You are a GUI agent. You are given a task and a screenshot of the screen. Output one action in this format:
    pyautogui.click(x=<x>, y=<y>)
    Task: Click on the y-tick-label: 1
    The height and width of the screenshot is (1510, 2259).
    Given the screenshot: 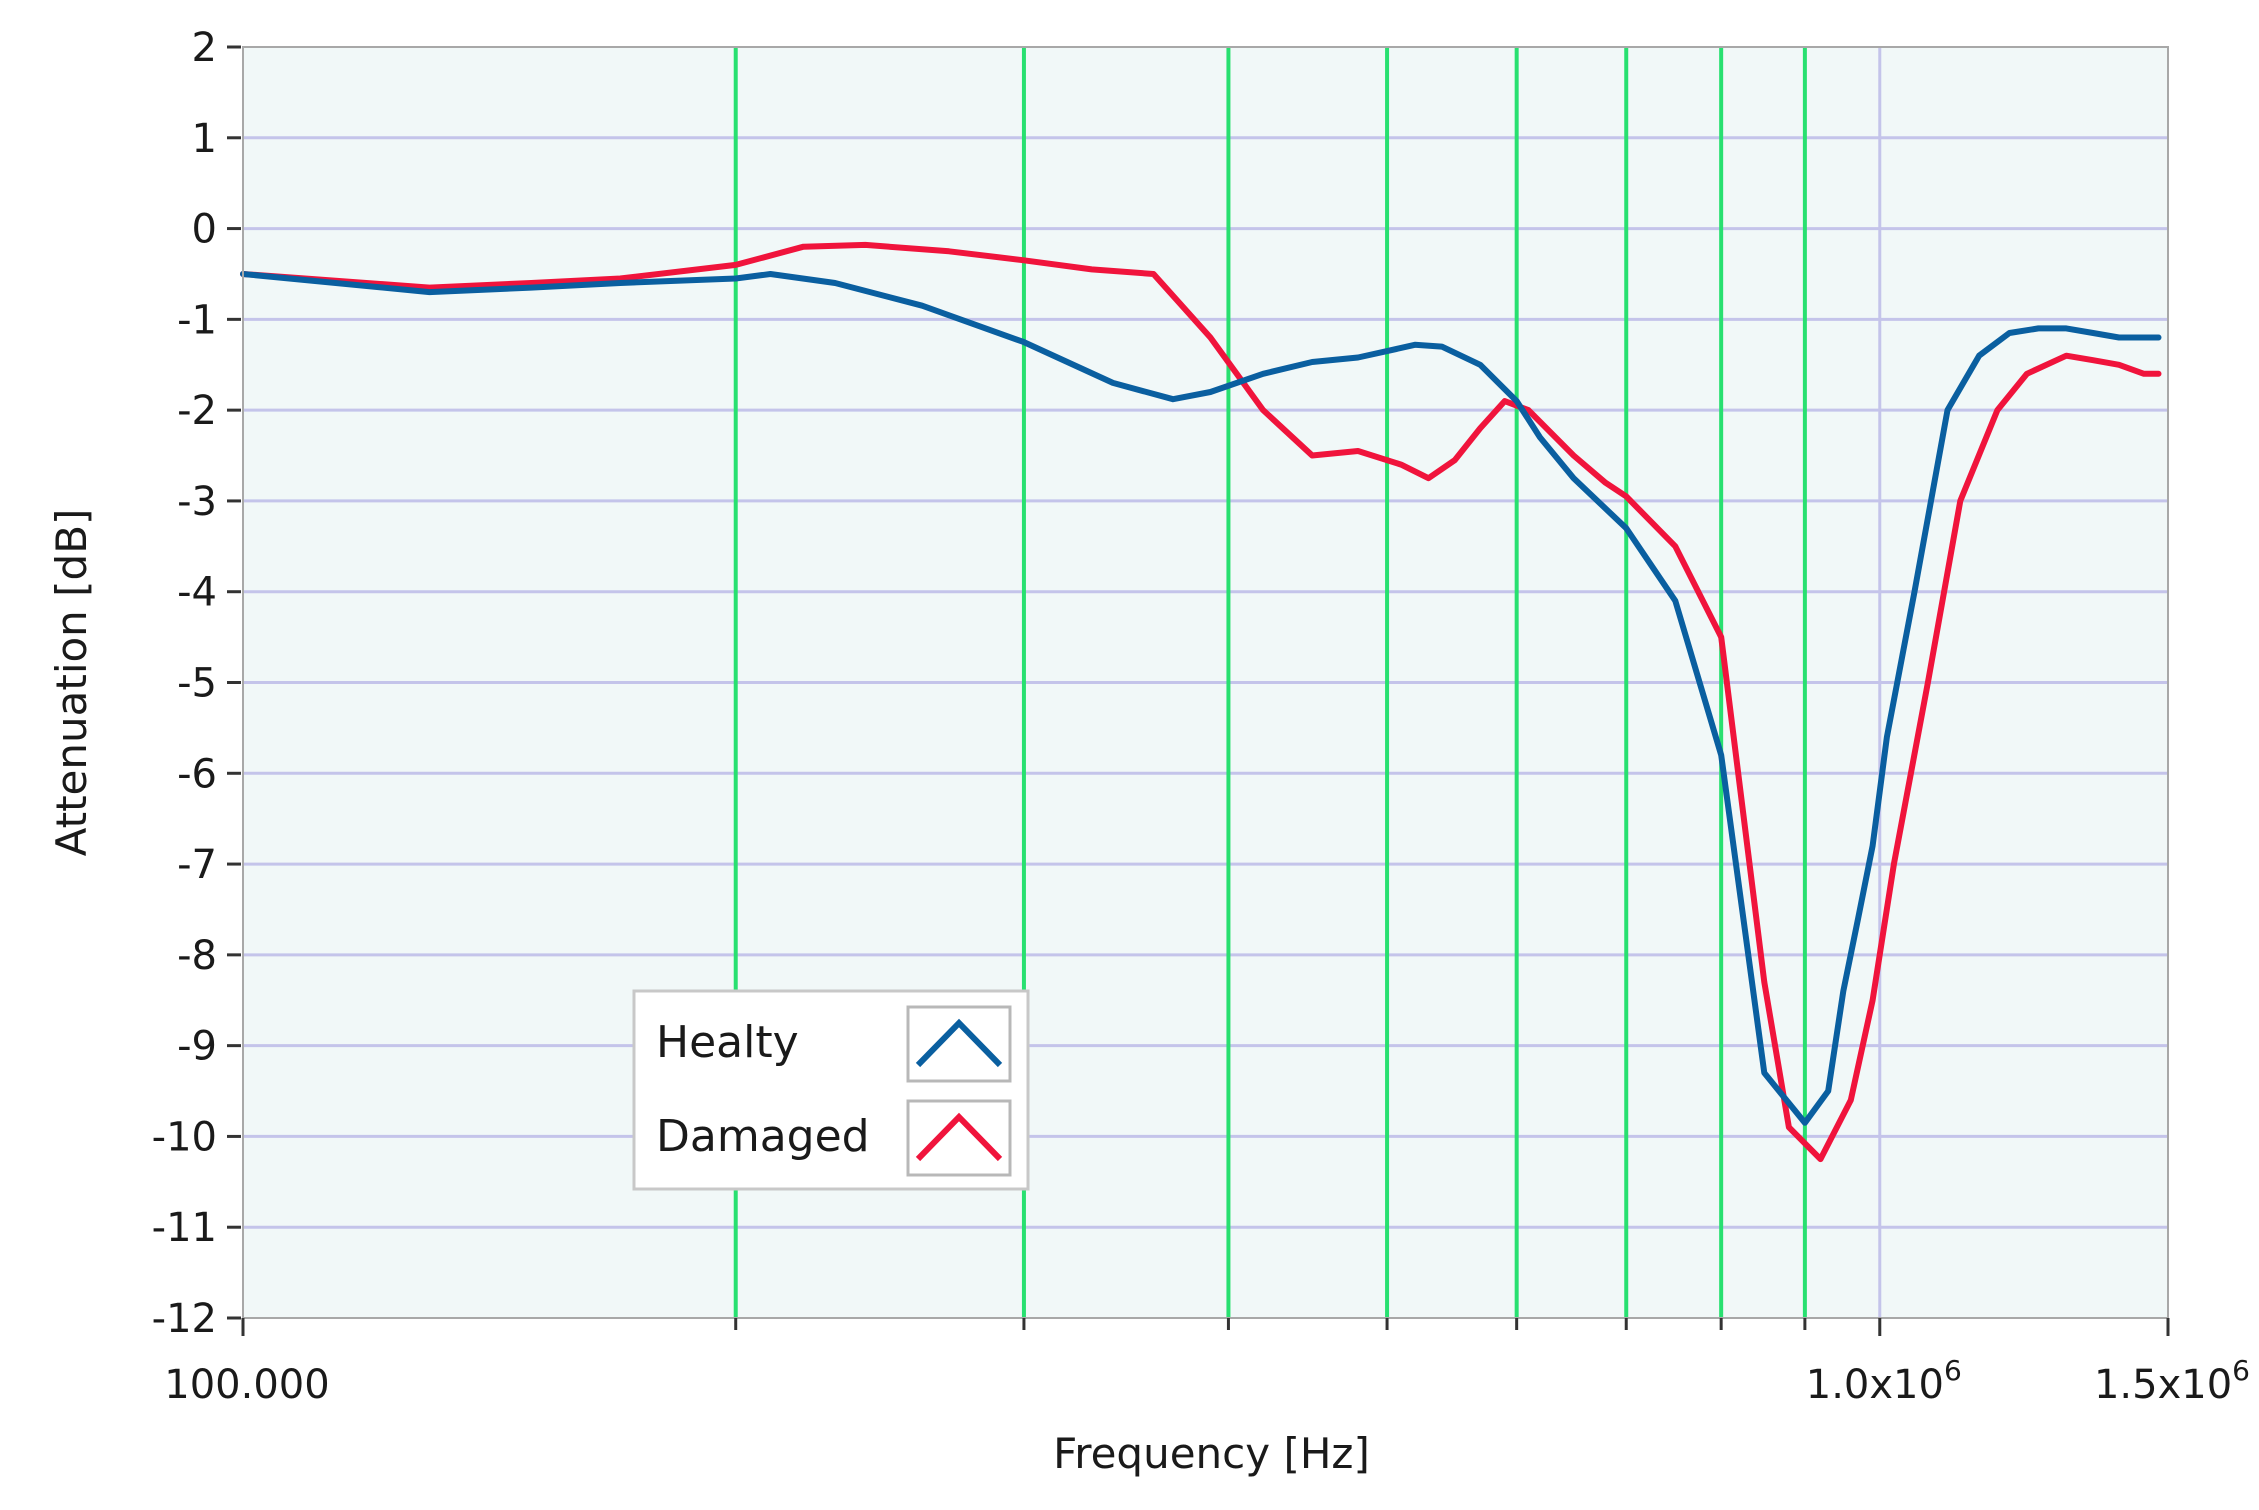 What is the action you would take?
    pyautogui.click(x=204, y=139)
    